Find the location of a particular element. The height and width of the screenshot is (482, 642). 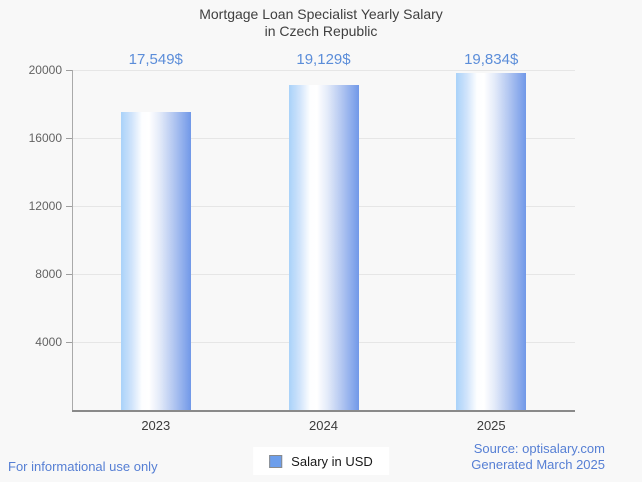

chart-title-line2: in Czech Republic is located at coordinates (321, 31).